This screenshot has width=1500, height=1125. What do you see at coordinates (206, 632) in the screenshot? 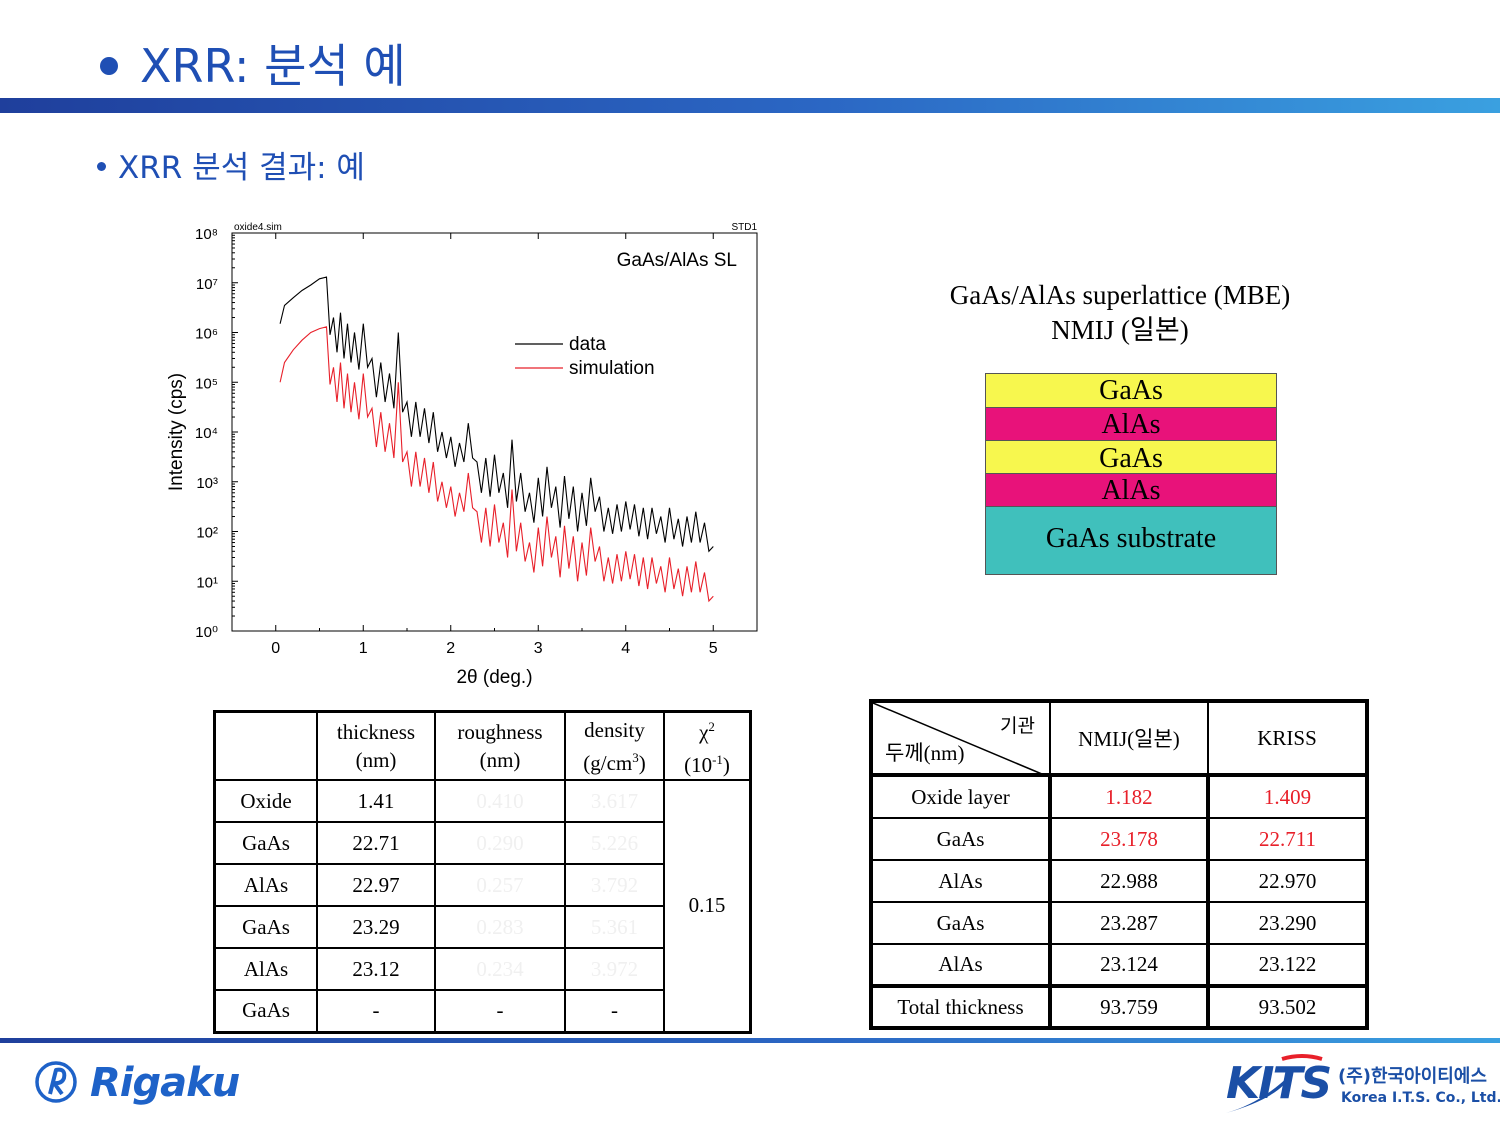
I see `y-tick-label: 10⁰` at bounding box center [206, 632].